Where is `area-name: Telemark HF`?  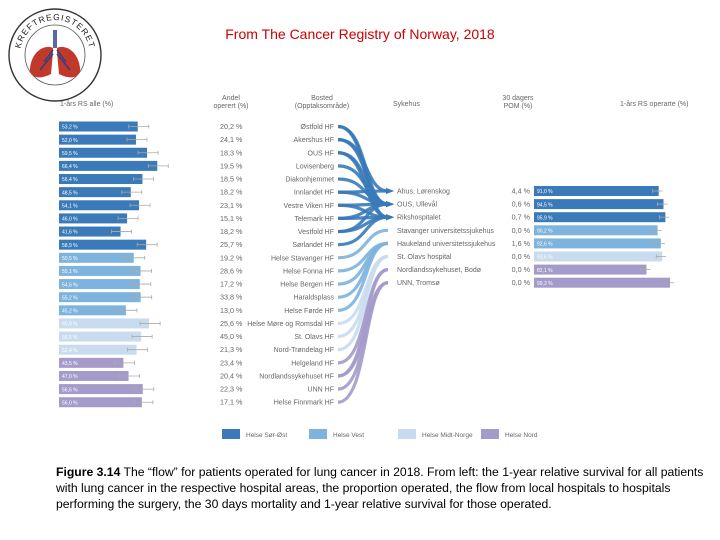 area-name: Telemark HF is located at coordinates (314, 219).